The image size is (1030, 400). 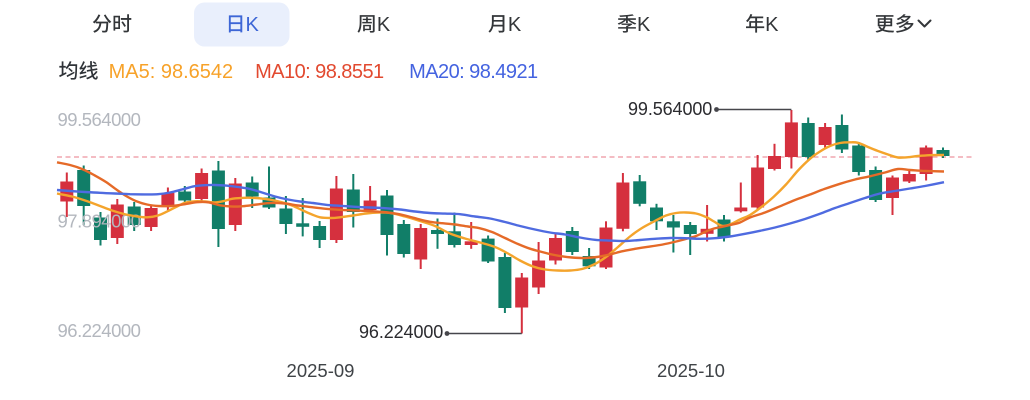 What do you see at coordinates (171, 72) in the screenshot?
I see `svg-text: MA5: 98.6542` at bounding box center [171, 72].